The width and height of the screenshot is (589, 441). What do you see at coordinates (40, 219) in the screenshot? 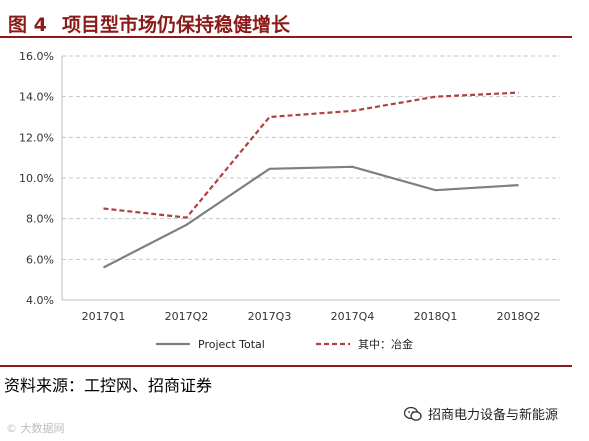
I see `y-tick-label: 8.0%` at bounding box center [40, 219].